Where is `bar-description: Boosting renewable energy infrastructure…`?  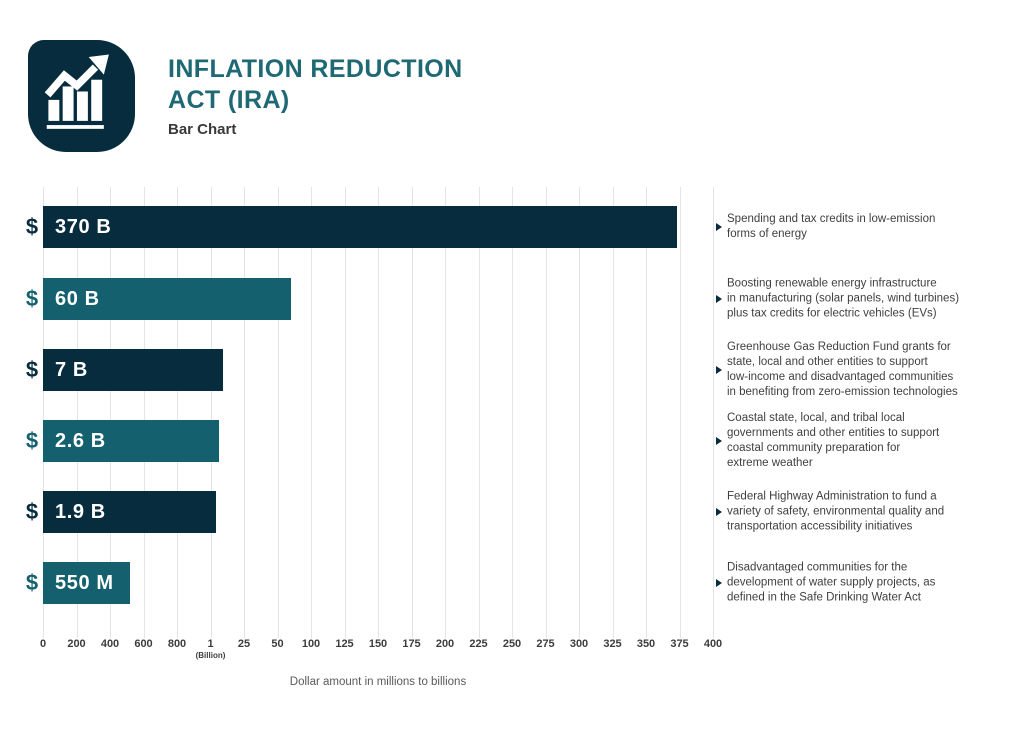 bar-description: Boosting renewable energy infrastructure… is located at coordinates (843, 298).